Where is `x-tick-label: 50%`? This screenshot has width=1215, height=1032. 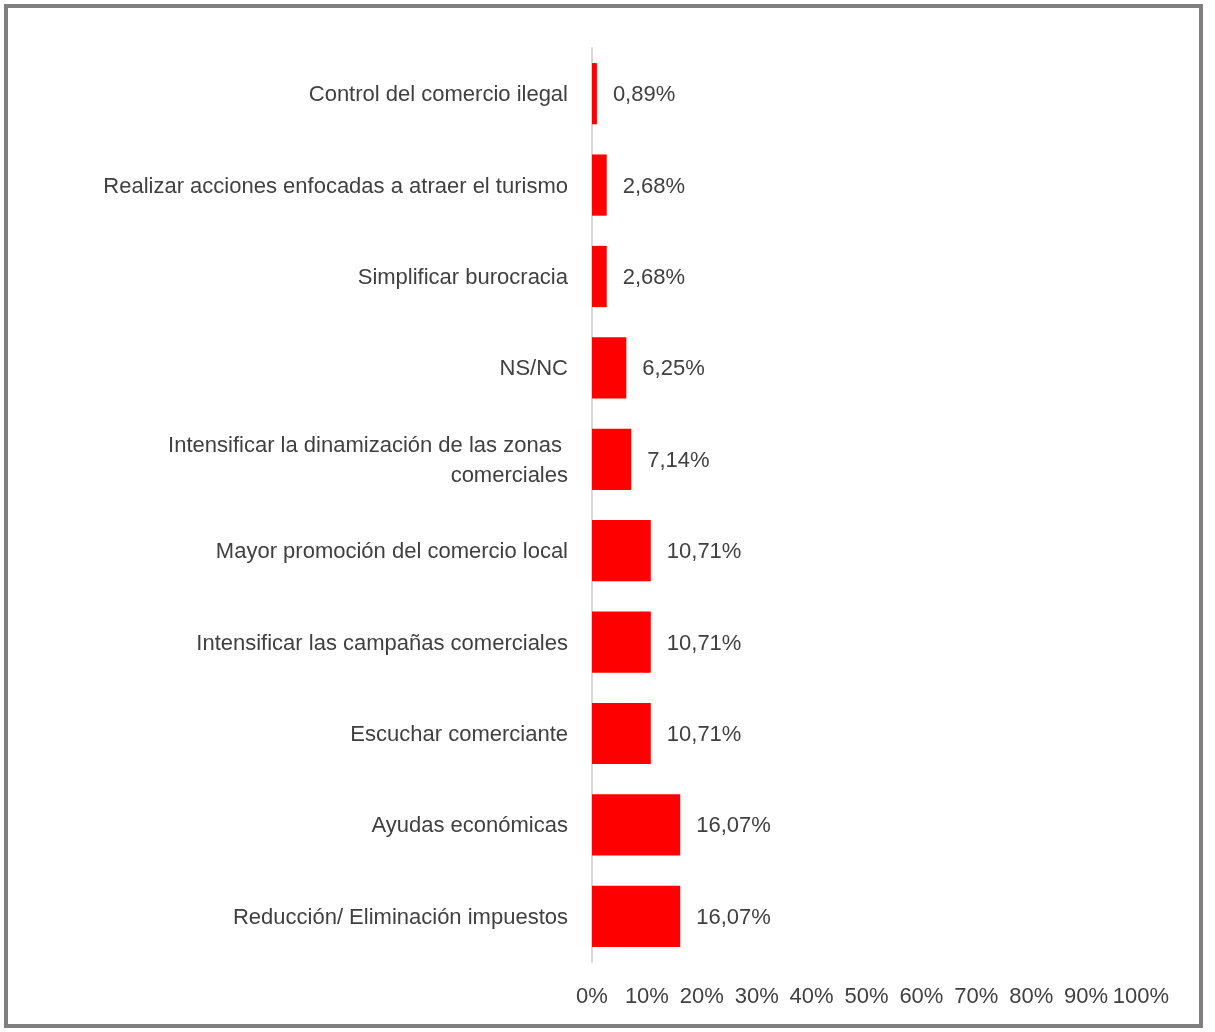
x-tick-label: 50% is located at coordinates (866, 995).